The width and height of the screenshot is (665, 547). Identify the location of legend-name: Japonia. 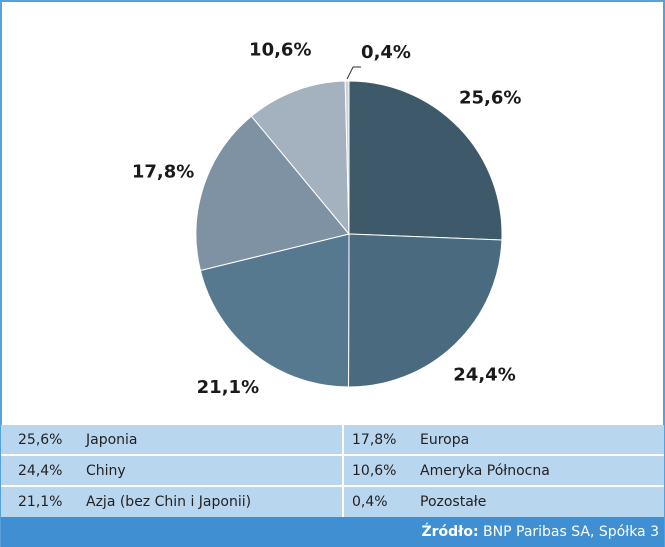
(111, 440).